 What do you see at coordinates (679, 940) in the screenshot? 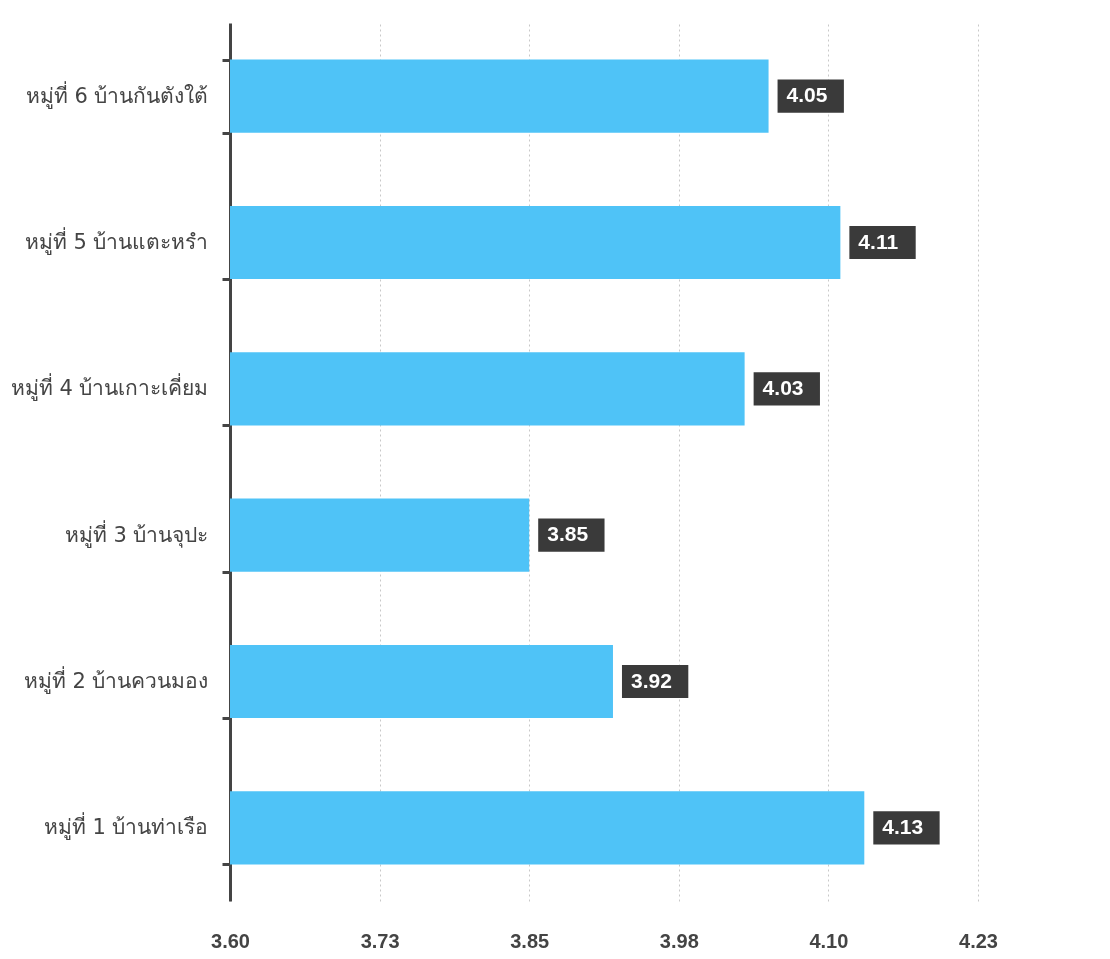
I see `x-tick-label: 3.98` at bounding box center [679, 940].